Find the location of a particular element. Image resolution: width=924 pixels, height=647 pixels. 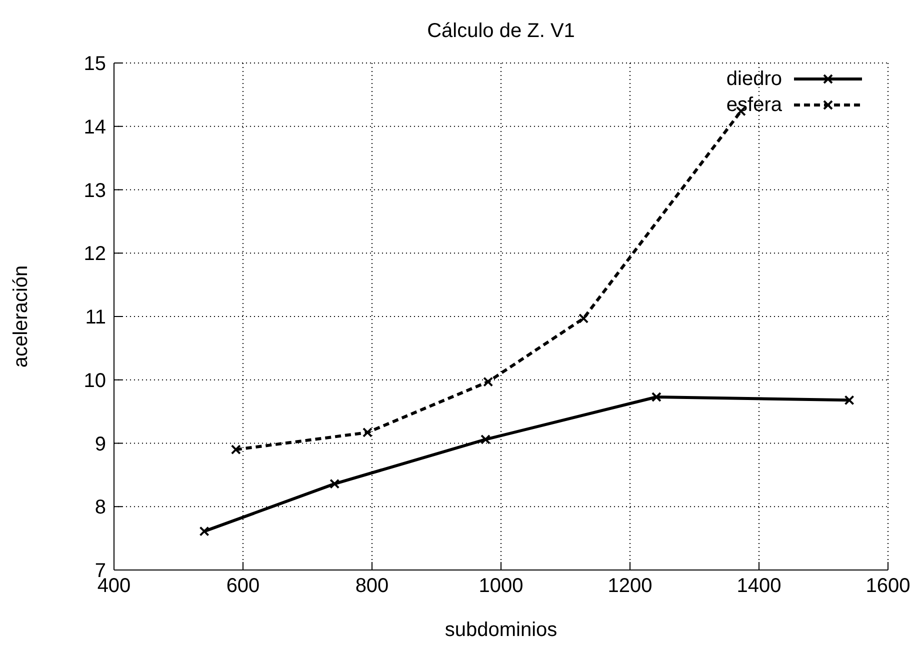

y-tick-label: 10 is located at coordinates (95, 381).